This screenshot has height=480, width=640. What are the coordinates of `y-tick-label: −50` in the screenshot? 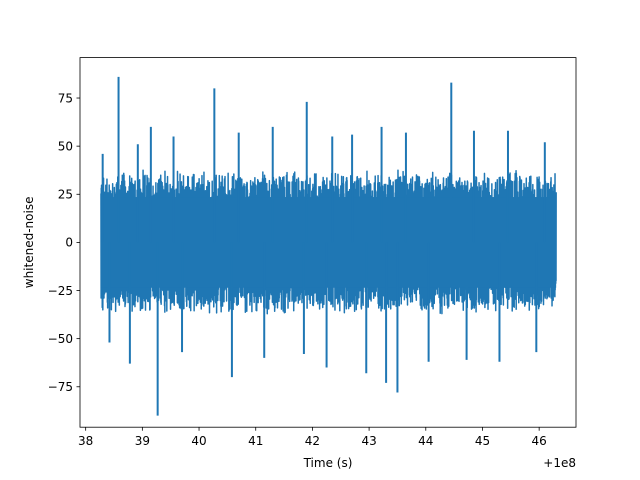 It's located at (60, 339).